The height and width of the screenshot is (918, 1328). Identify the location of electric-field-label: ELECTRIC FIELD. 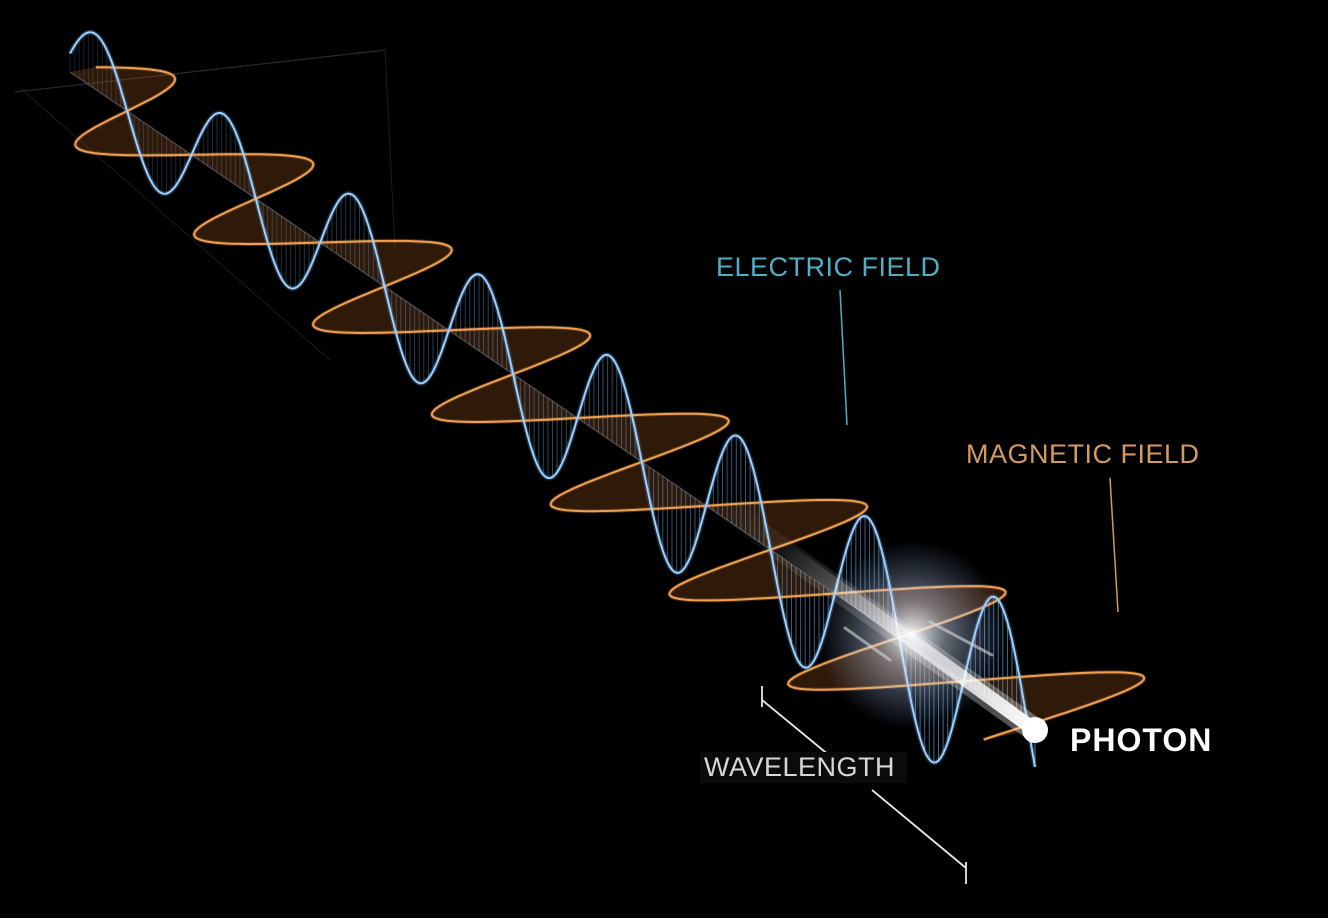
(828, 267).